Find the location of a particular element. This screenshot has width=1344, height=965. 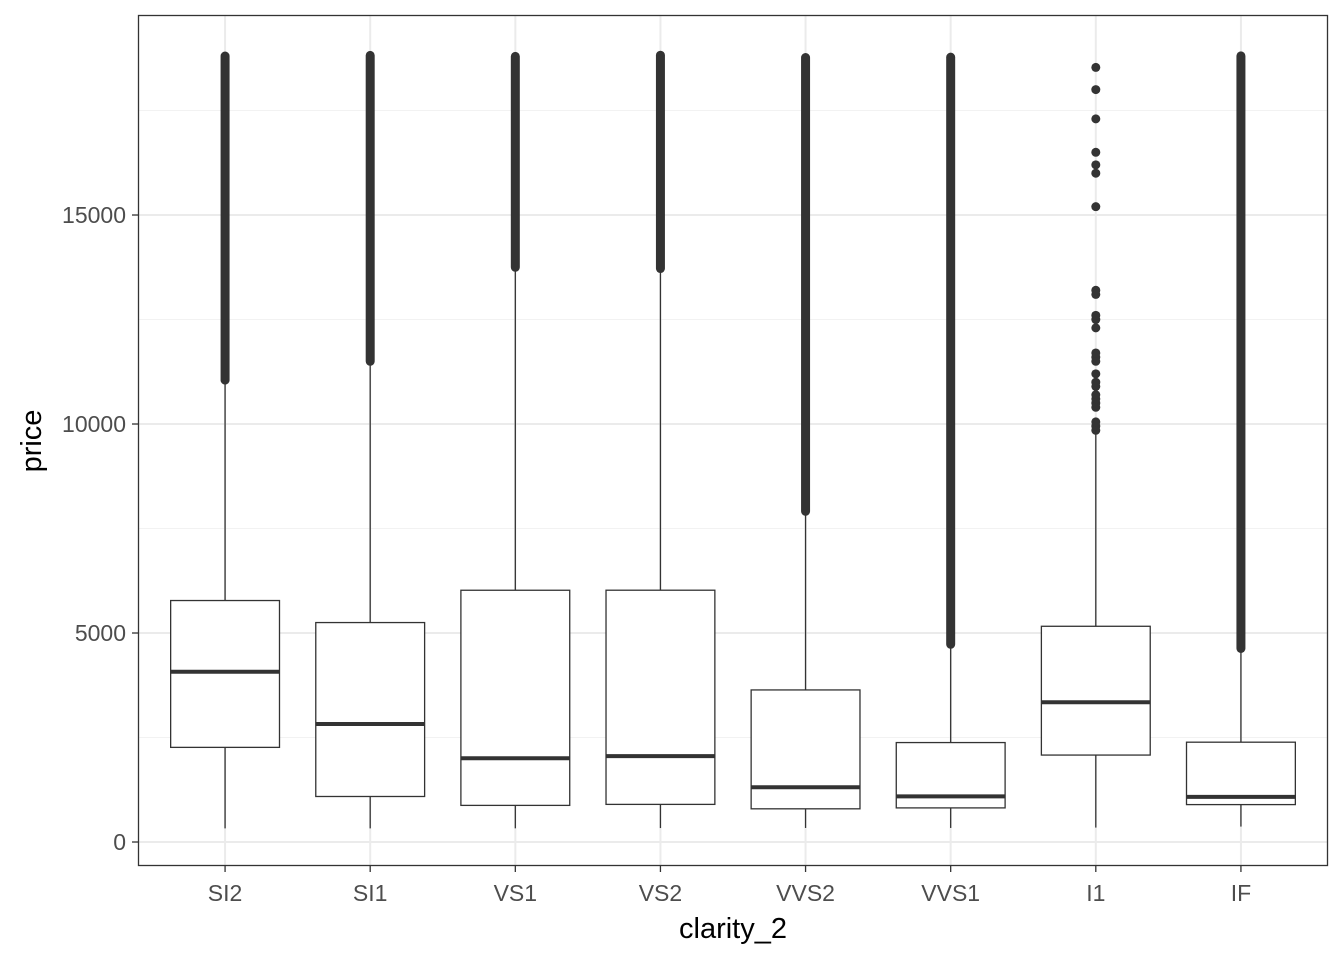

x-tick-label: VS1 is located at coordinates (515, 893).